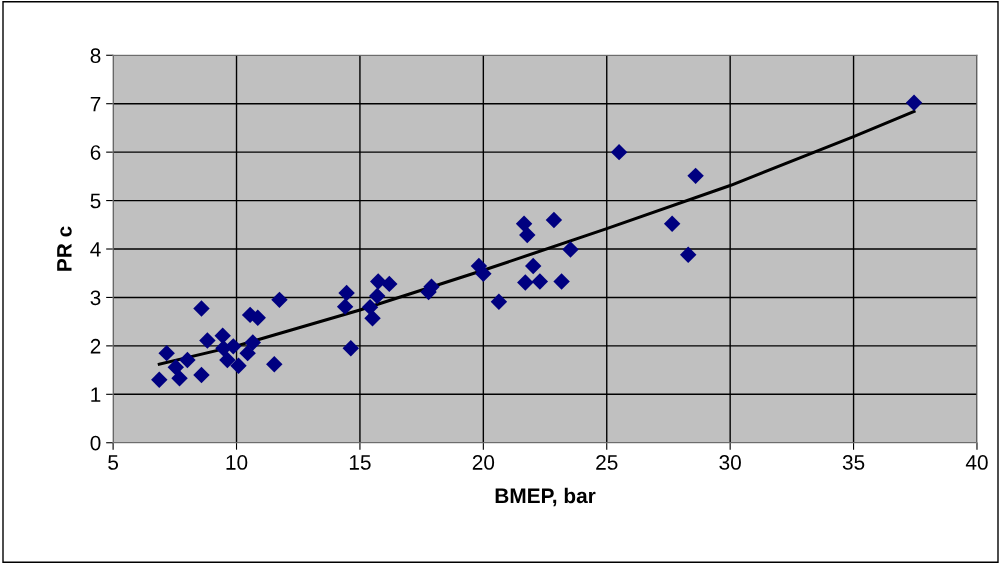  What do you see at coordinates (95, 346) in the screenshot?
I see `y-tick-label: 2` at bounding box center [95, 346].